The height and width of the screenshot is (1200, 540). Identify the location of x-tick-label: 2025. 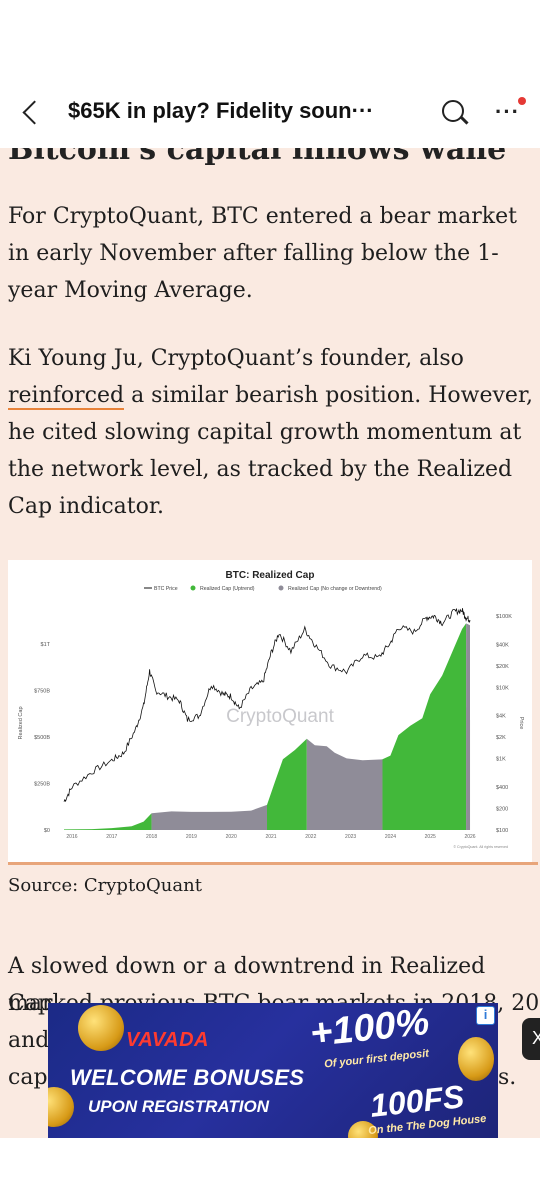
(430, 837).